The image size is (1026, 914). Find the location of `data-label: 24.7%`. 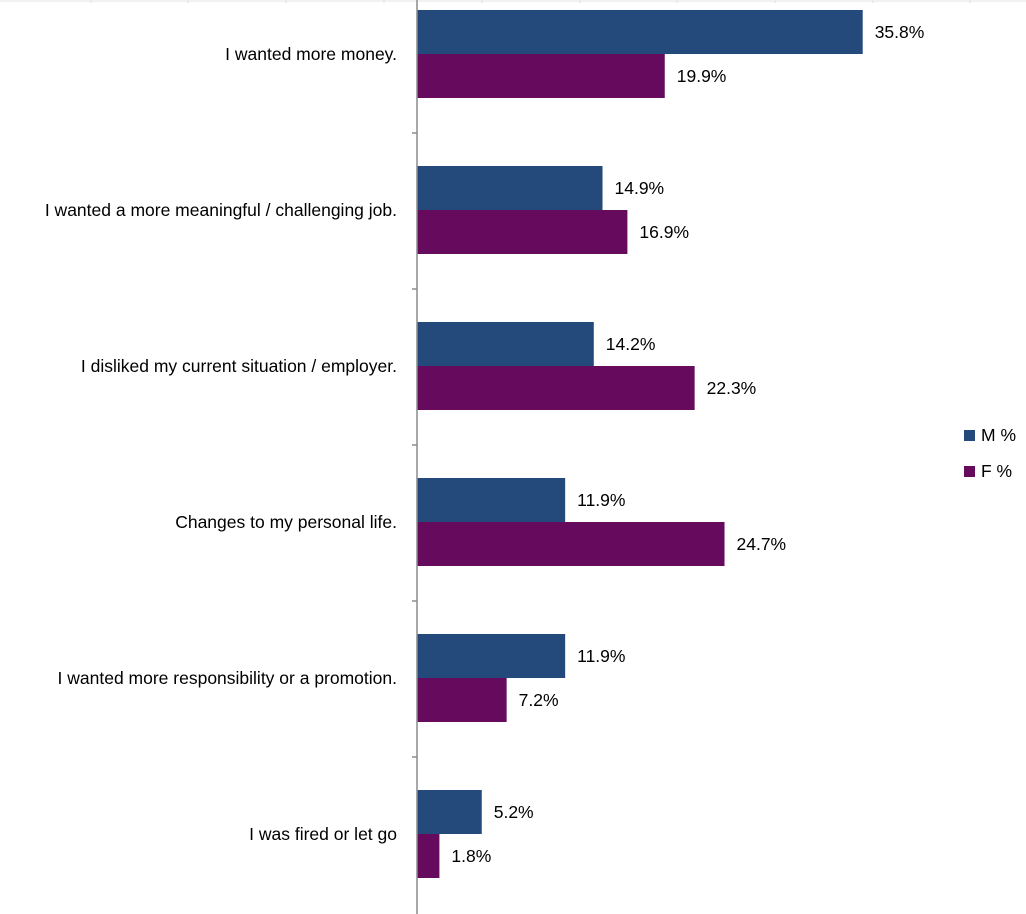

data-label: 24.7% is located at coordinates (762, 544).